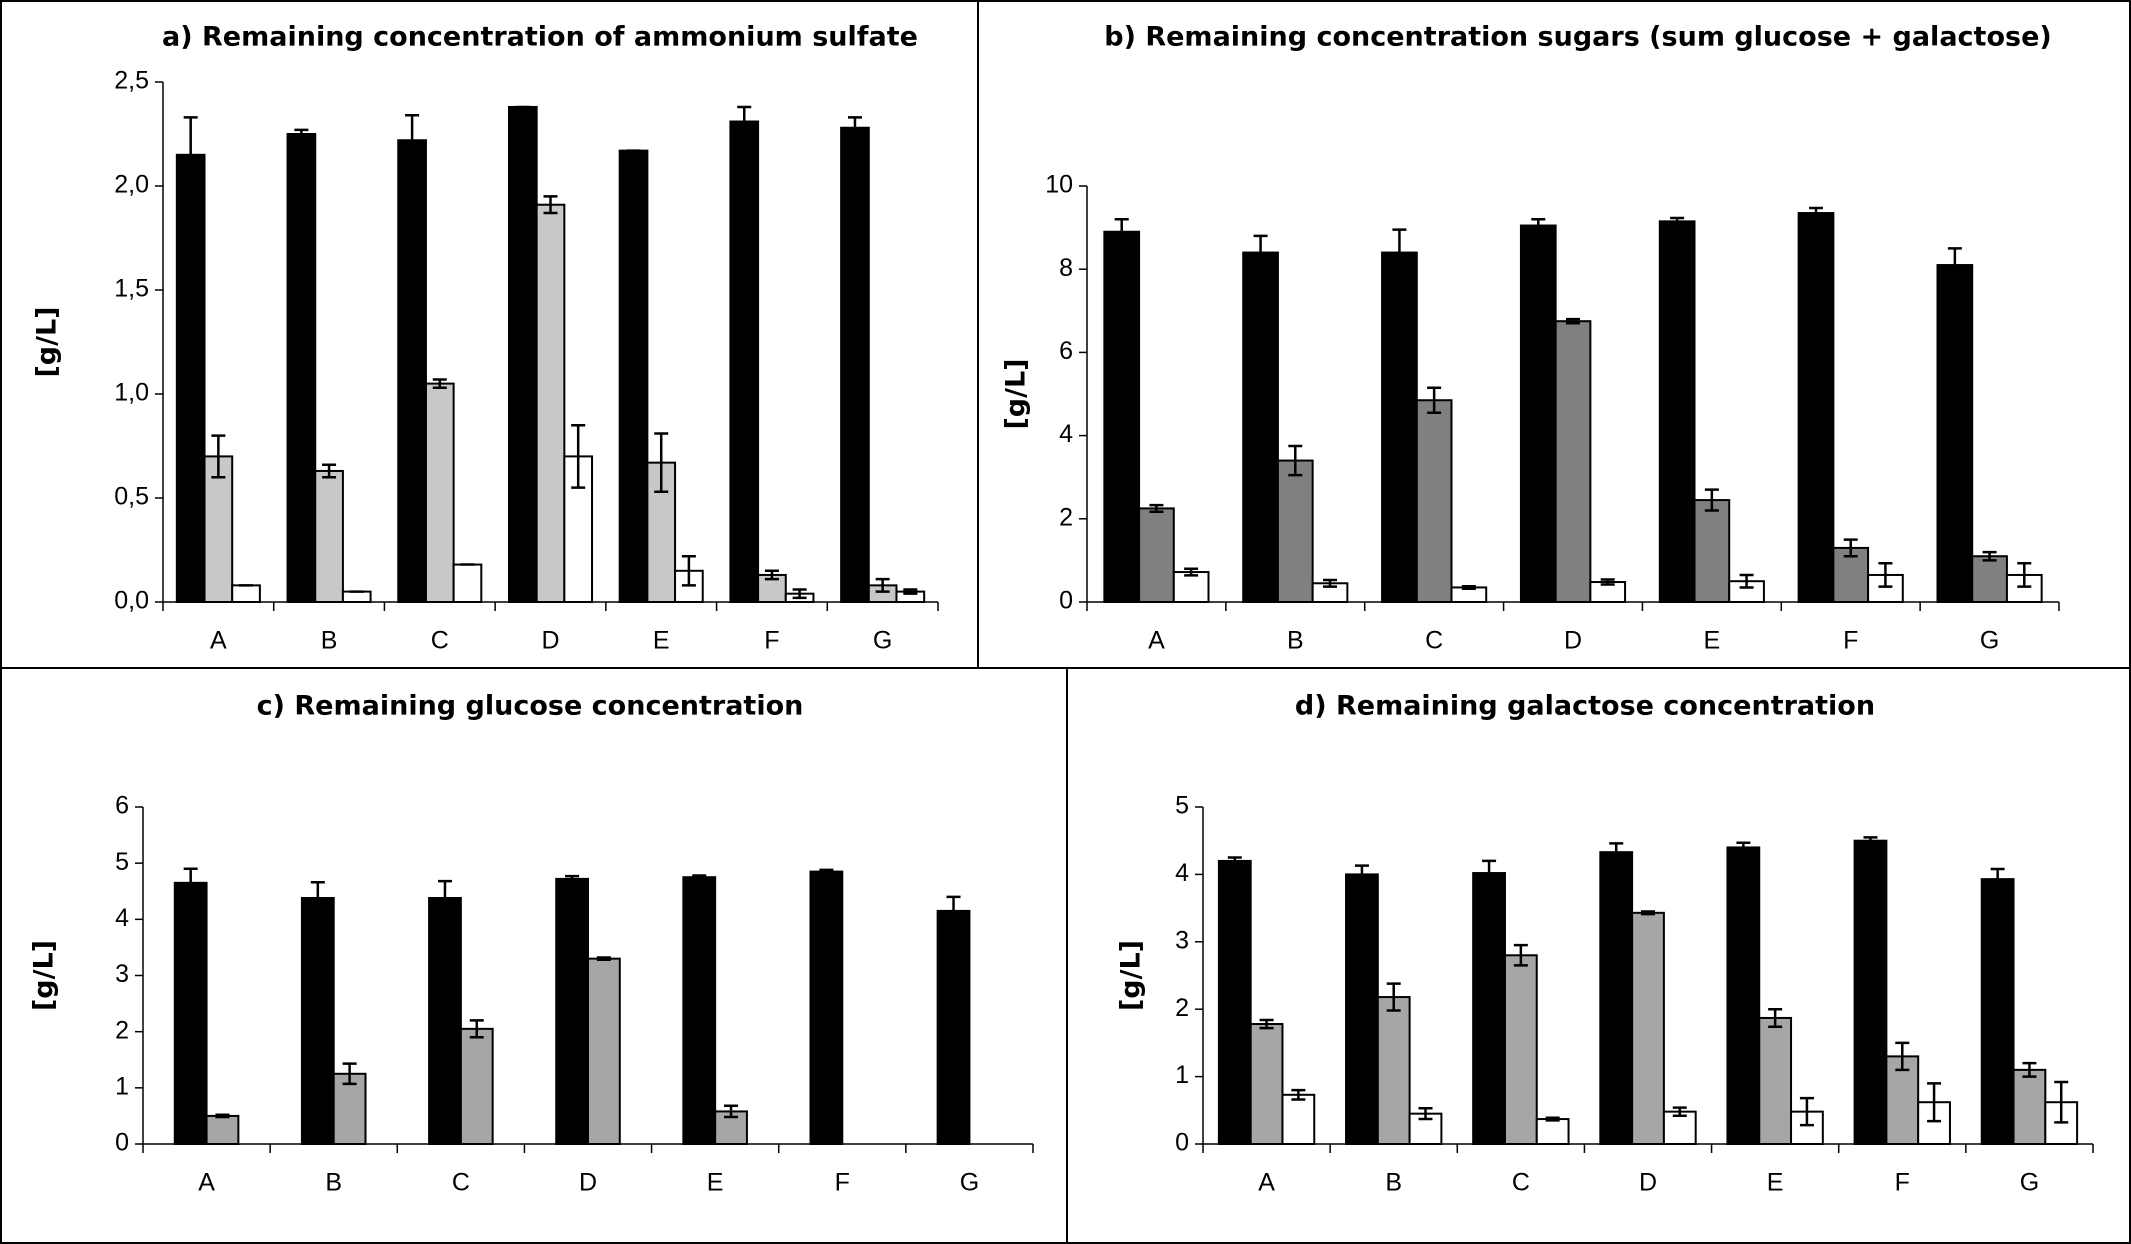  I want to click on y-tick-label: 1,5, so click(131, 289).